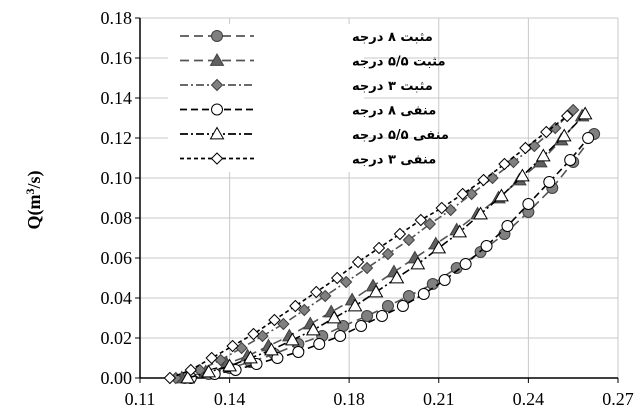 This screenshot has width=640, height=414. I want to click on legend-item: منفی ۳ درجه, so click(308, 160).